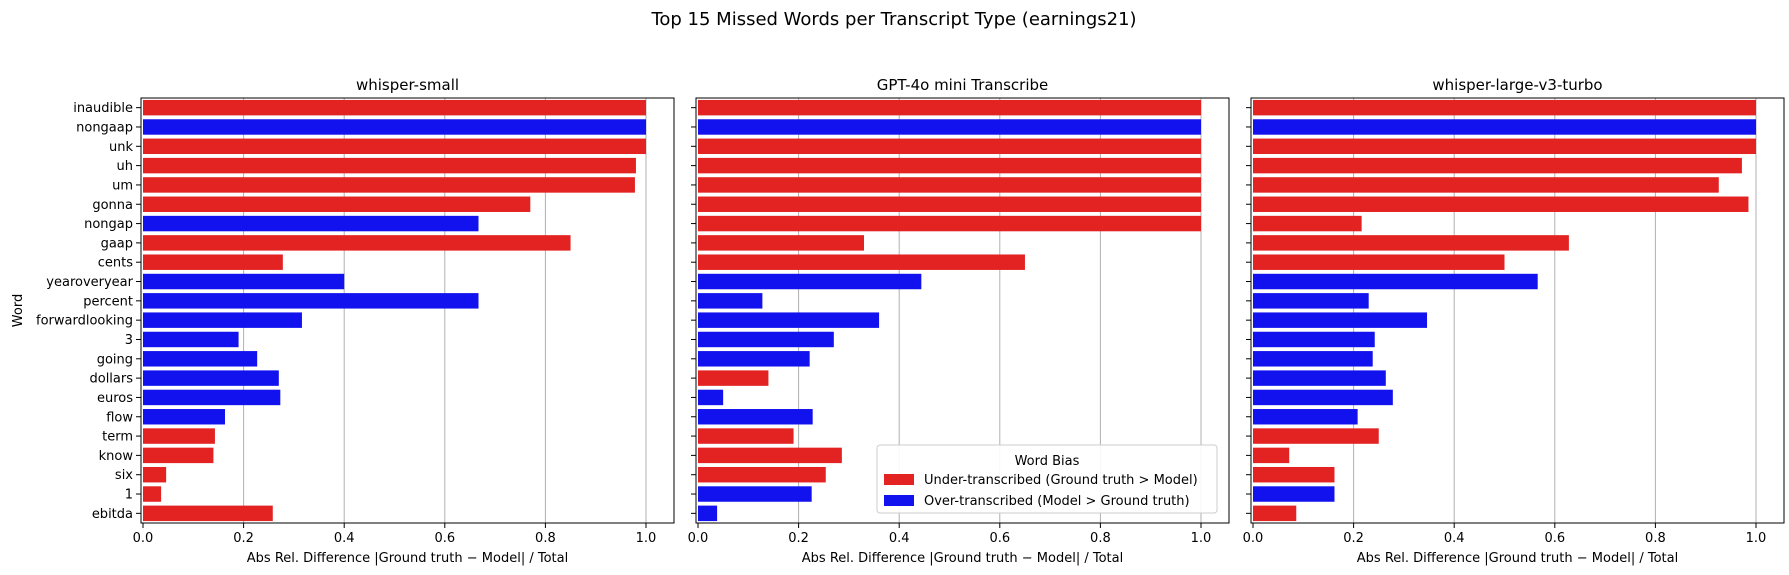 Image resolution: width=1789 pixels, height=575 pixels. I want to click on panel-title: whisper-large-v3-turbo, so click(1517, 85).